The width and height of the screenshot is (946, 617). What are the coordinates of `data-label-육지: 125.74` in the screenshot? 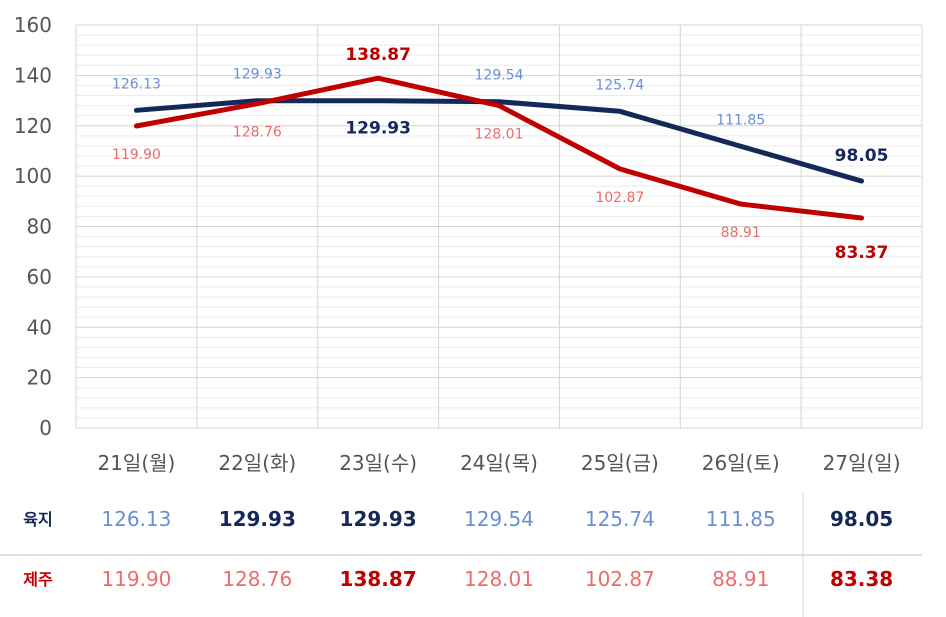 It's located at (619, 85).